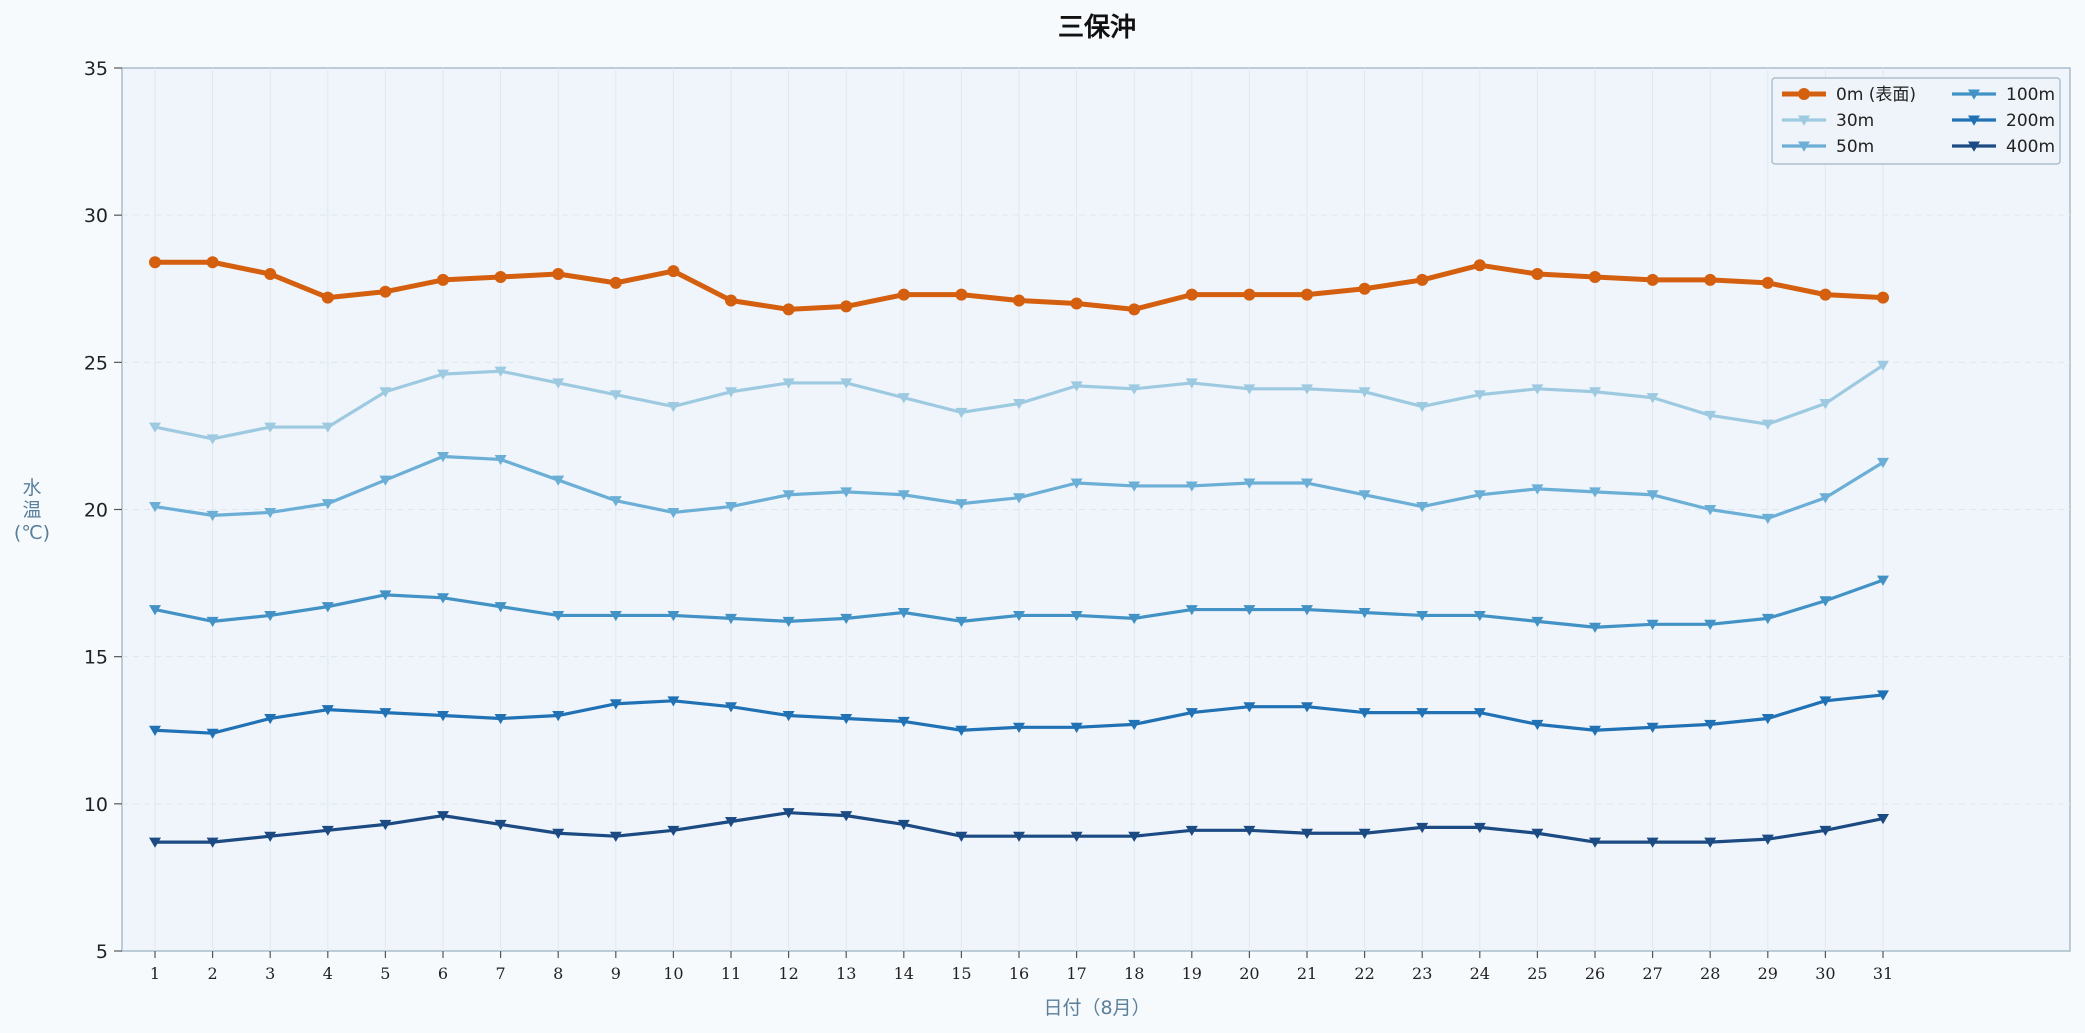 This screenshot has width=2085, height=1033. What do you see at coordinates (2030, 121) in the screenshot?
I see `legend-label: 200m` at bounding box center [2030, 121].